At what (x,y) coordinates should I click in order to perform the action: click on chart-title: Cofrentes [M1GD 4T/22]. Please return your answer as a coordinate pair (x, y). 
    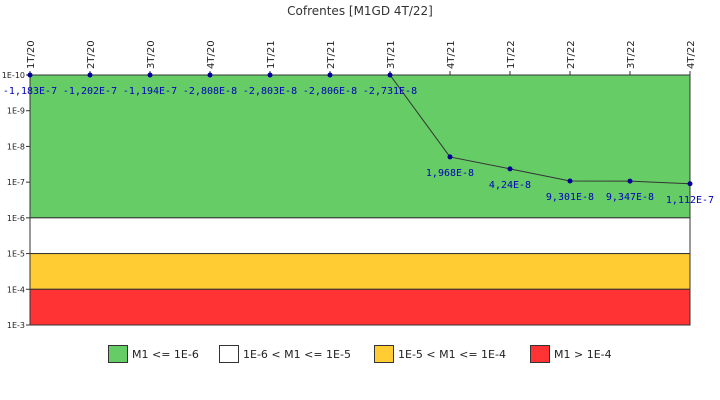
    Looking at the image, I should click on (360, 11).